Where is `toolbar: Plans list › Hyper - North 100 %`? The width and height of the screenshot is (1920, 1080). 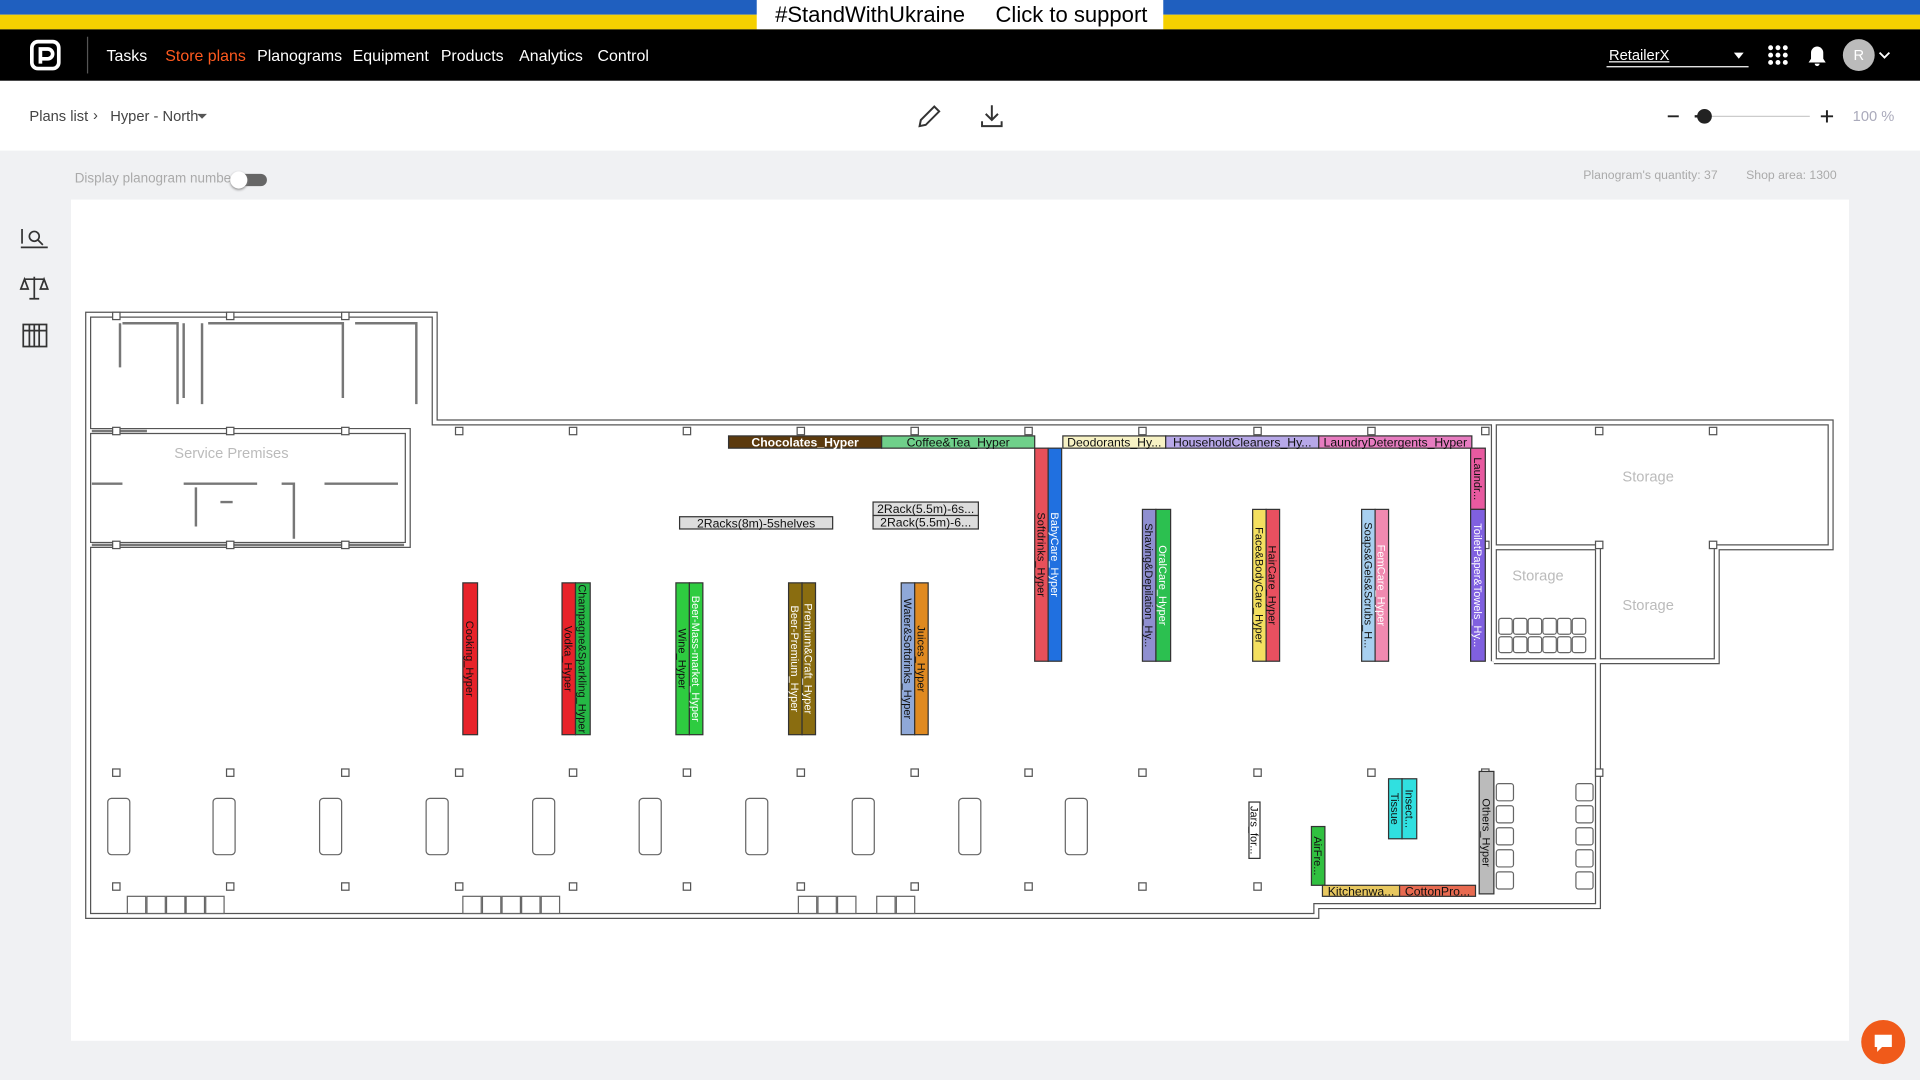
toolbar: Plans list › Hyper - North 100 % is located at coordinates (960, 115).